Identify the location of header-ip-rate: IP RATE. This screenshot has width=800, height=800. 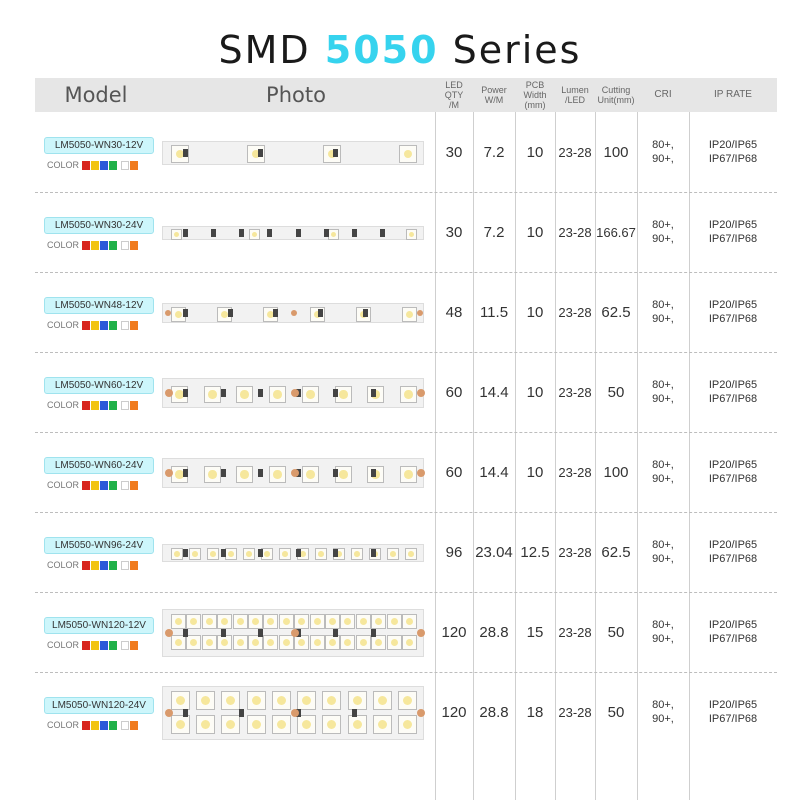
(733, 94).